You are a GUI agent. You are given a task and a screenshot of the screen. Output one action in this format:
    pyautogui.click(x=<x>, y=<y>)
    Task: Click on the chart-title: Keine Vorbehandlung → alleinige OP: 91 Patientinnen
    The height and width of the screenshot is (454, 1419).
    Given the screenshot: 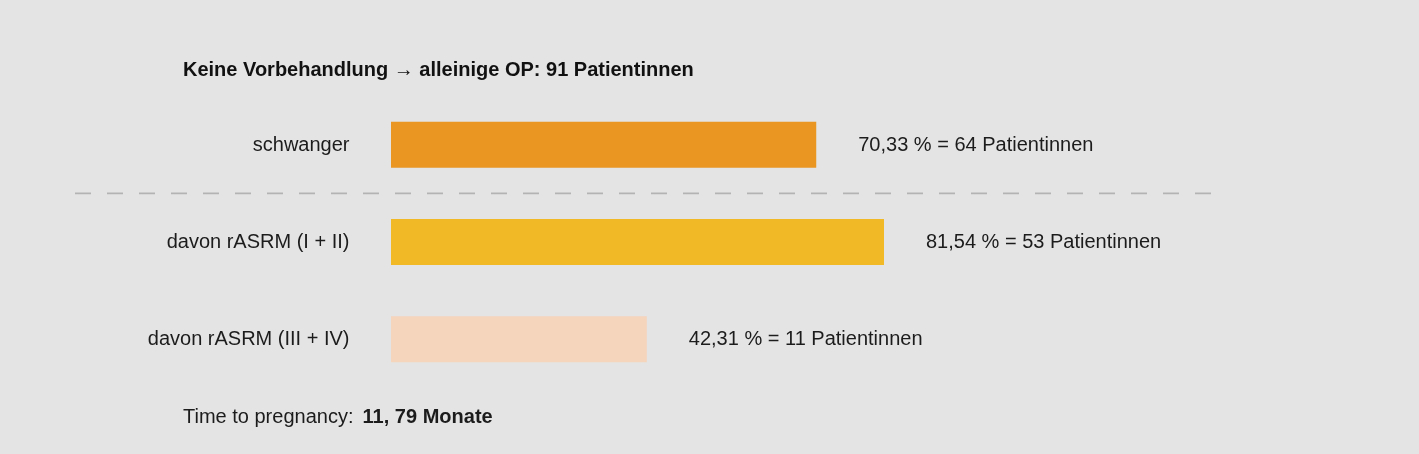 What is the action you would take?
    pyautogui.click(x=438, y=69)
    